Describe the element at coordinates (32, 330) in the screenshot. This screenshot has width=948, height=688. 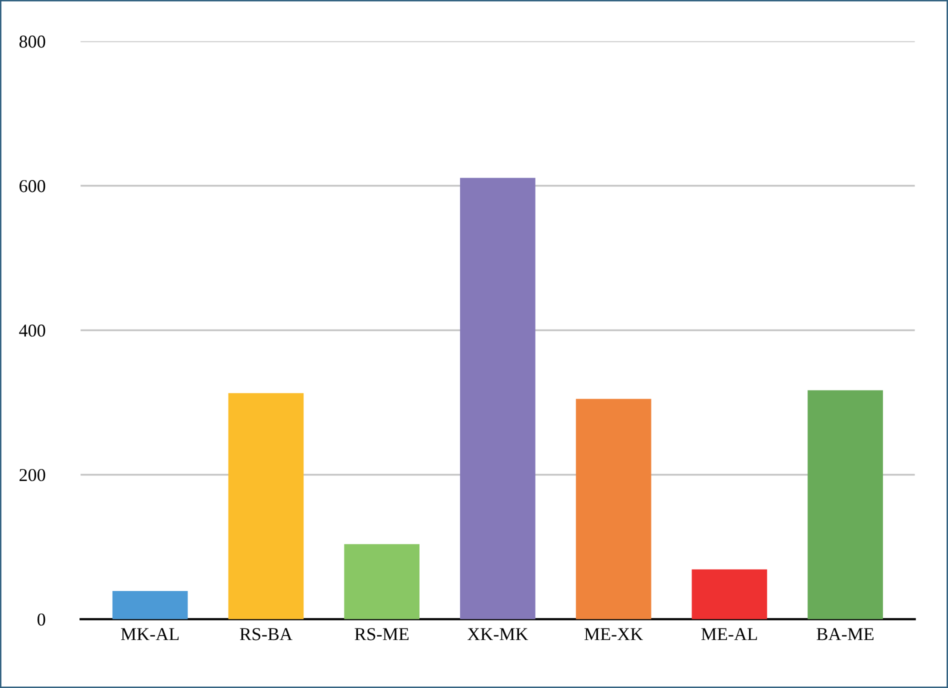
I see `y-tick-label: 400` at that location.